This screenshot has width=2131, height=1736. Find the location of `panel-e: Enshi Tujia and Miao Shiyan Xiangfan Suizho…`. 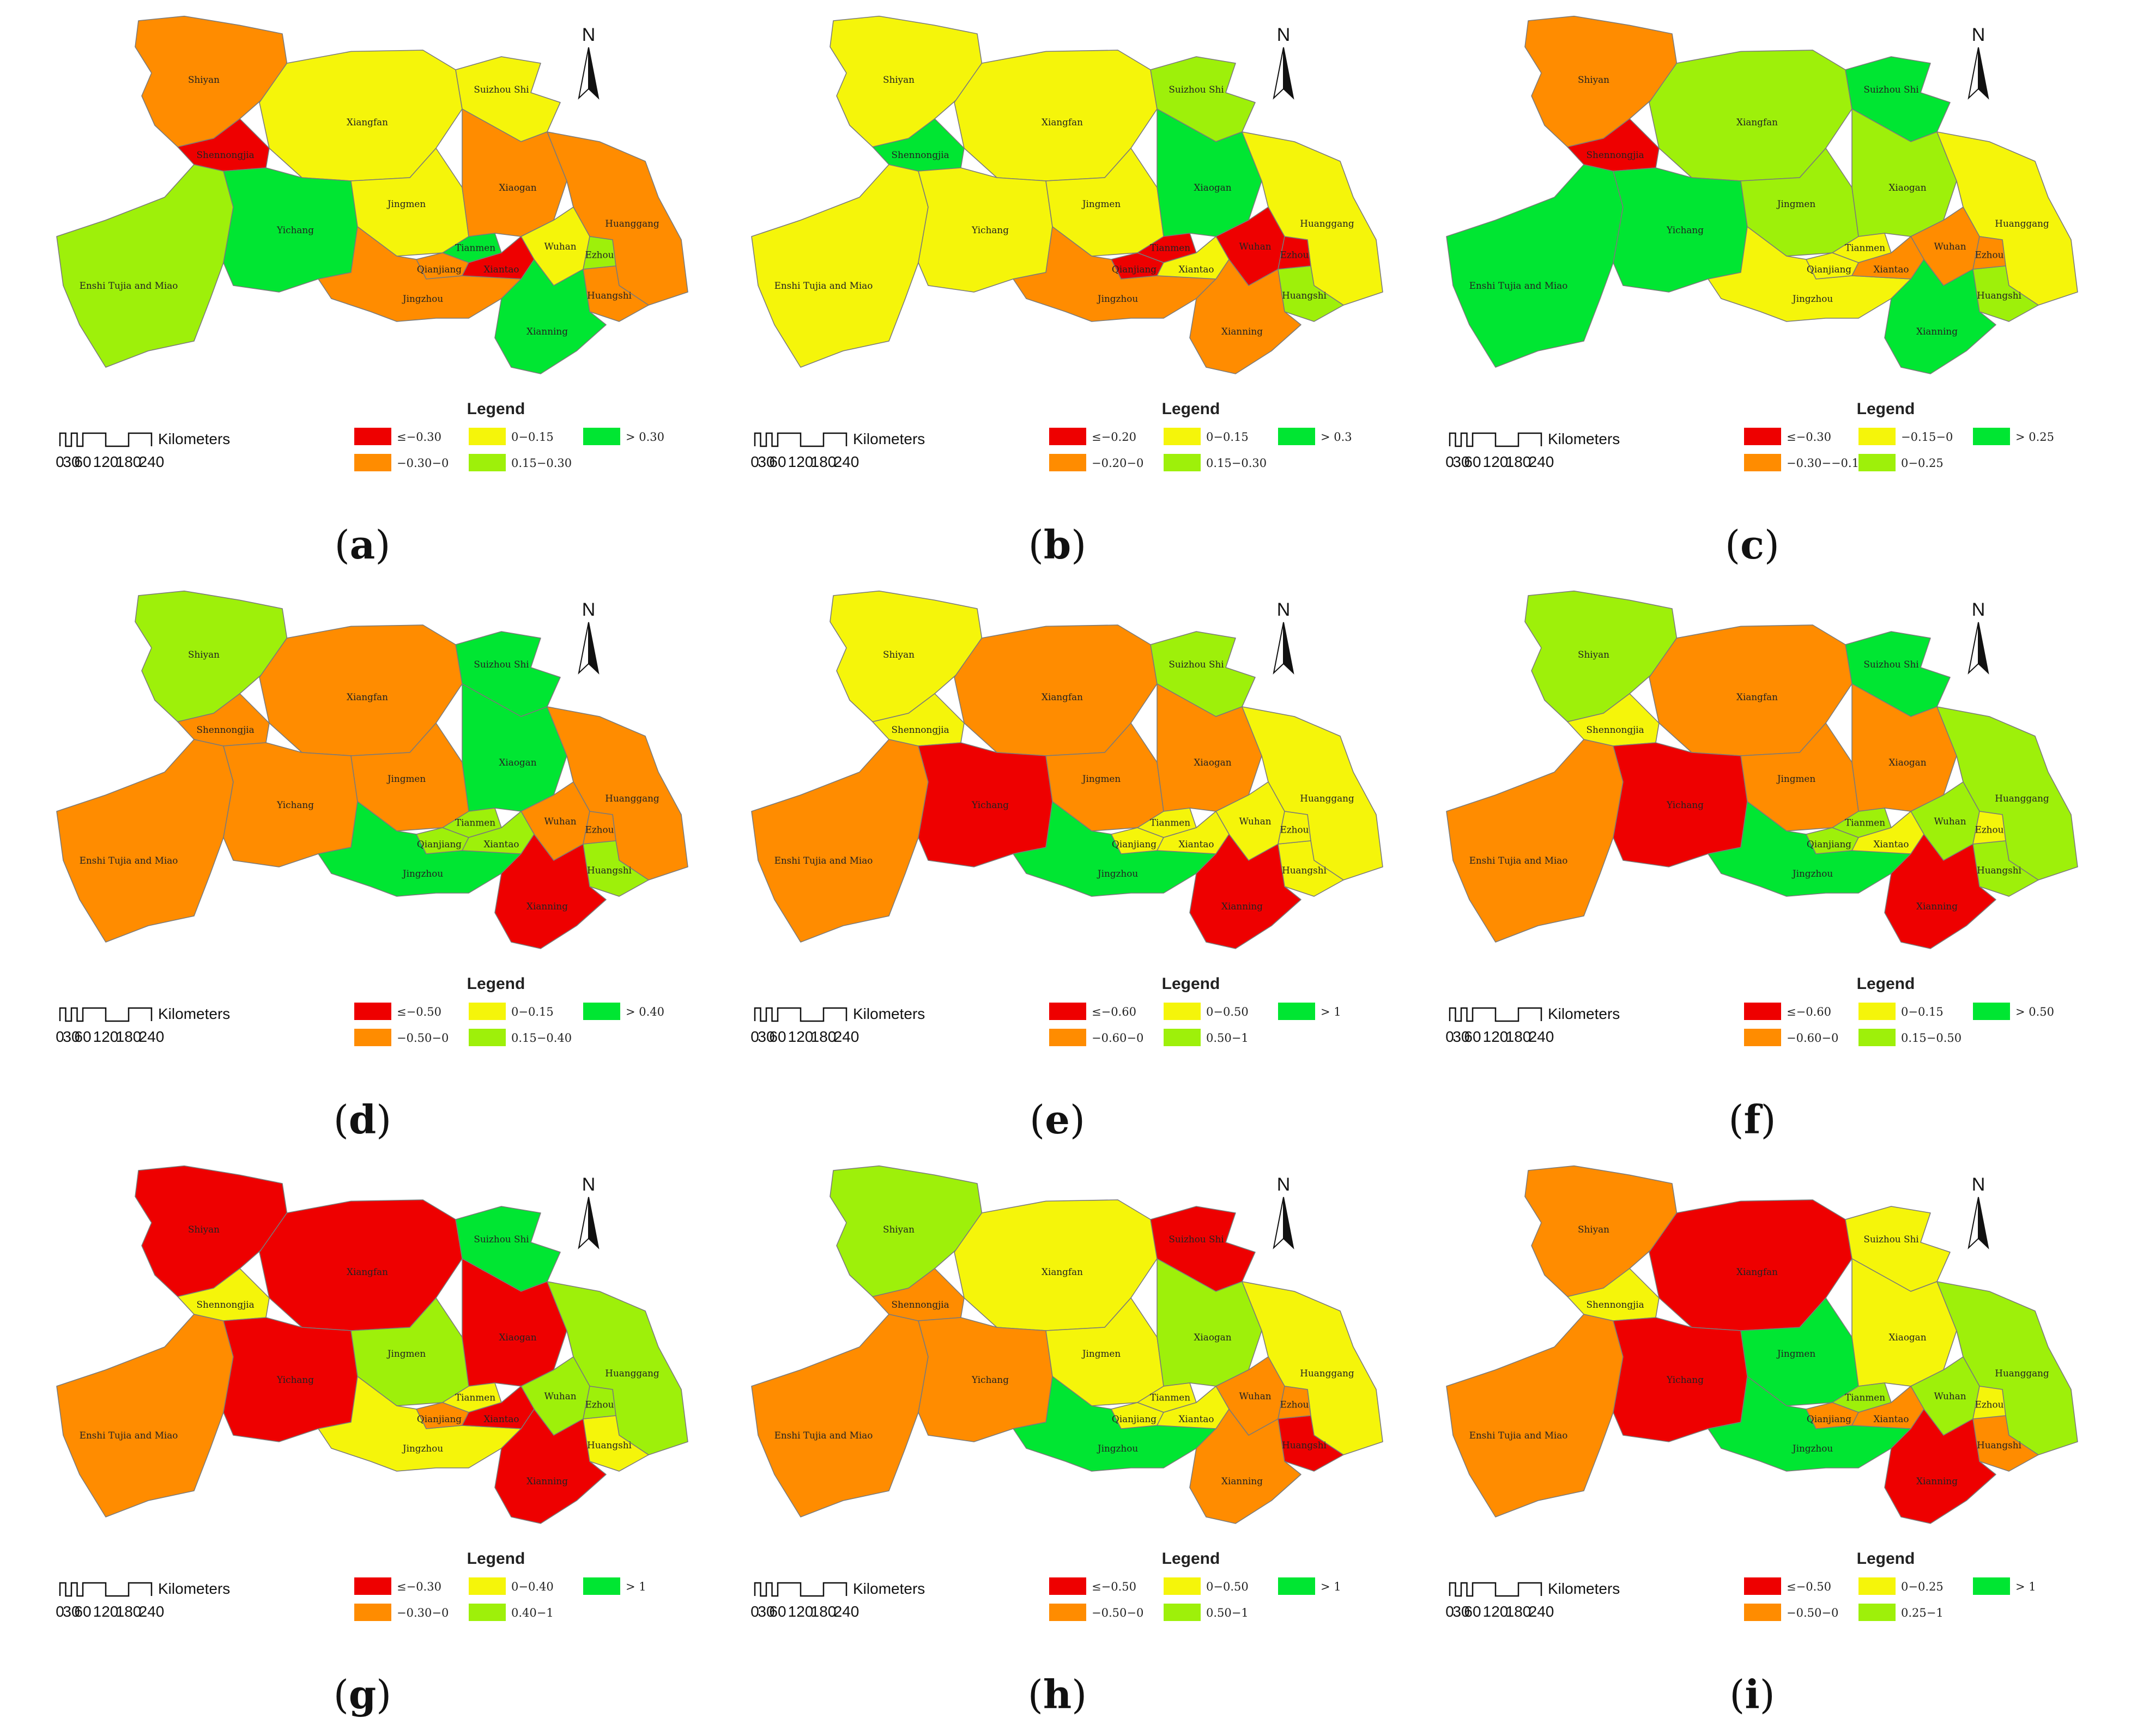

panel-e: Enshi Tujia and Miao Shiyan Xiangfan Suizho… is located at coordinates (1066, 866).